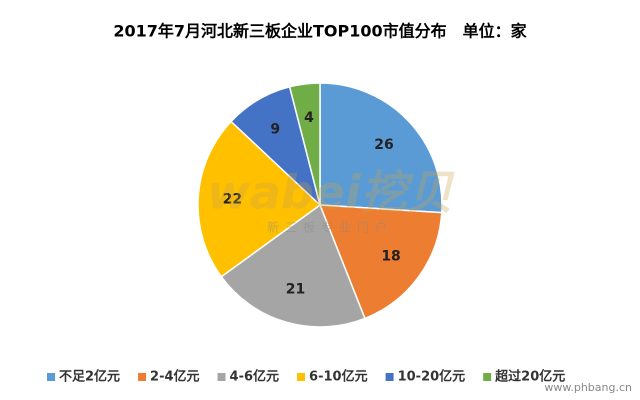 The width and height of the screenshot is (640, 400). Describe the element at coordinates (338, 377) in the screenshot. I see `legend-label: 6-10亿元` at that location.